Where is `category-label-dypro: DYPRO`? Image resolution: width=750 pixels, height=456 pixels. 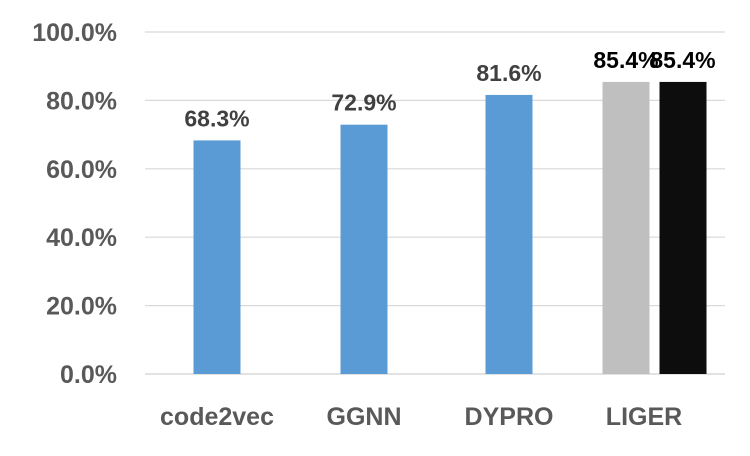 category-label-dypro: DYPRO is located at coordinates (509, 417).